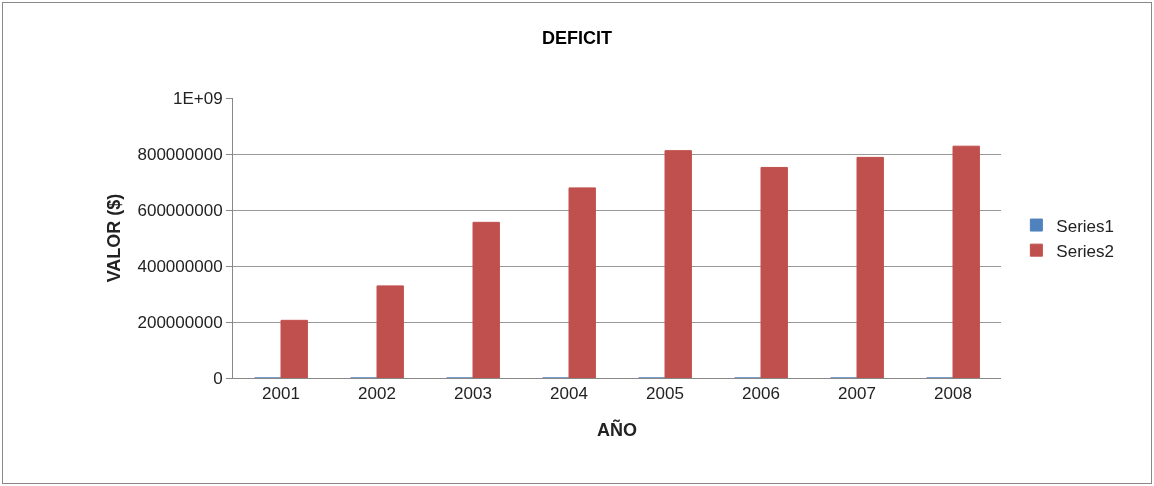  I want to click on x-axis-title: AÑO, so click(617, 429).